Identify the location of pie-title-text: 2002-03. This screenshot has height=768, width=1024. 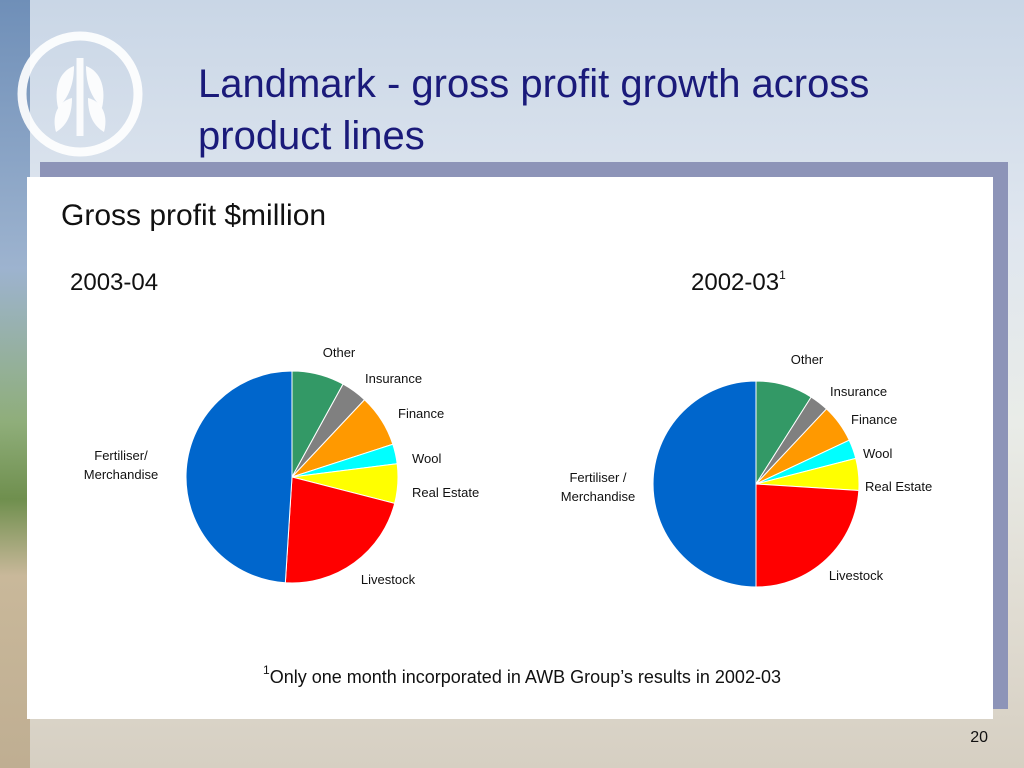
(735, 282).